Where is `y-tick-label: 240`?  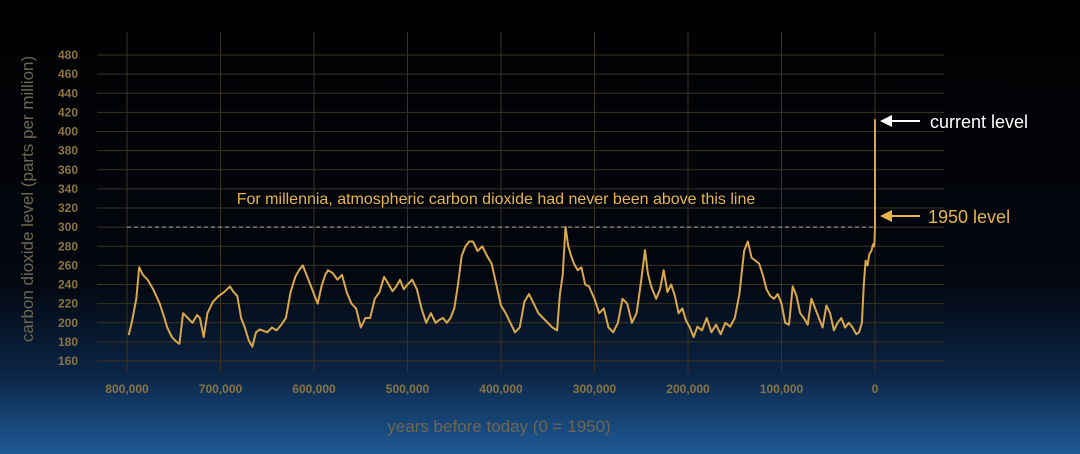
y-tick-label: 240 is located at coordinates (68, 285).